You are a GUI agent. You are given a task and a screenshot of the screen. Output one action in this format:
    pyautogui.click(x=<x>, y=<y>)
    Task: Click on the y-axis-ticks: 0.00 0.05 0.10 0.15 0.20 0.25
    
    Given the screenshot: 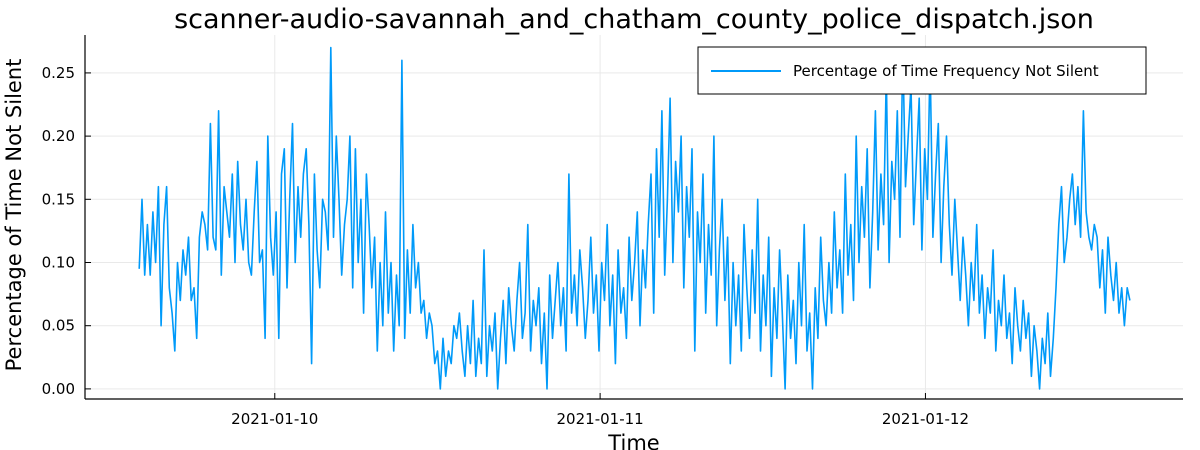 What is the action you would take?
    pyautogui.click(x=66, y=231)
    